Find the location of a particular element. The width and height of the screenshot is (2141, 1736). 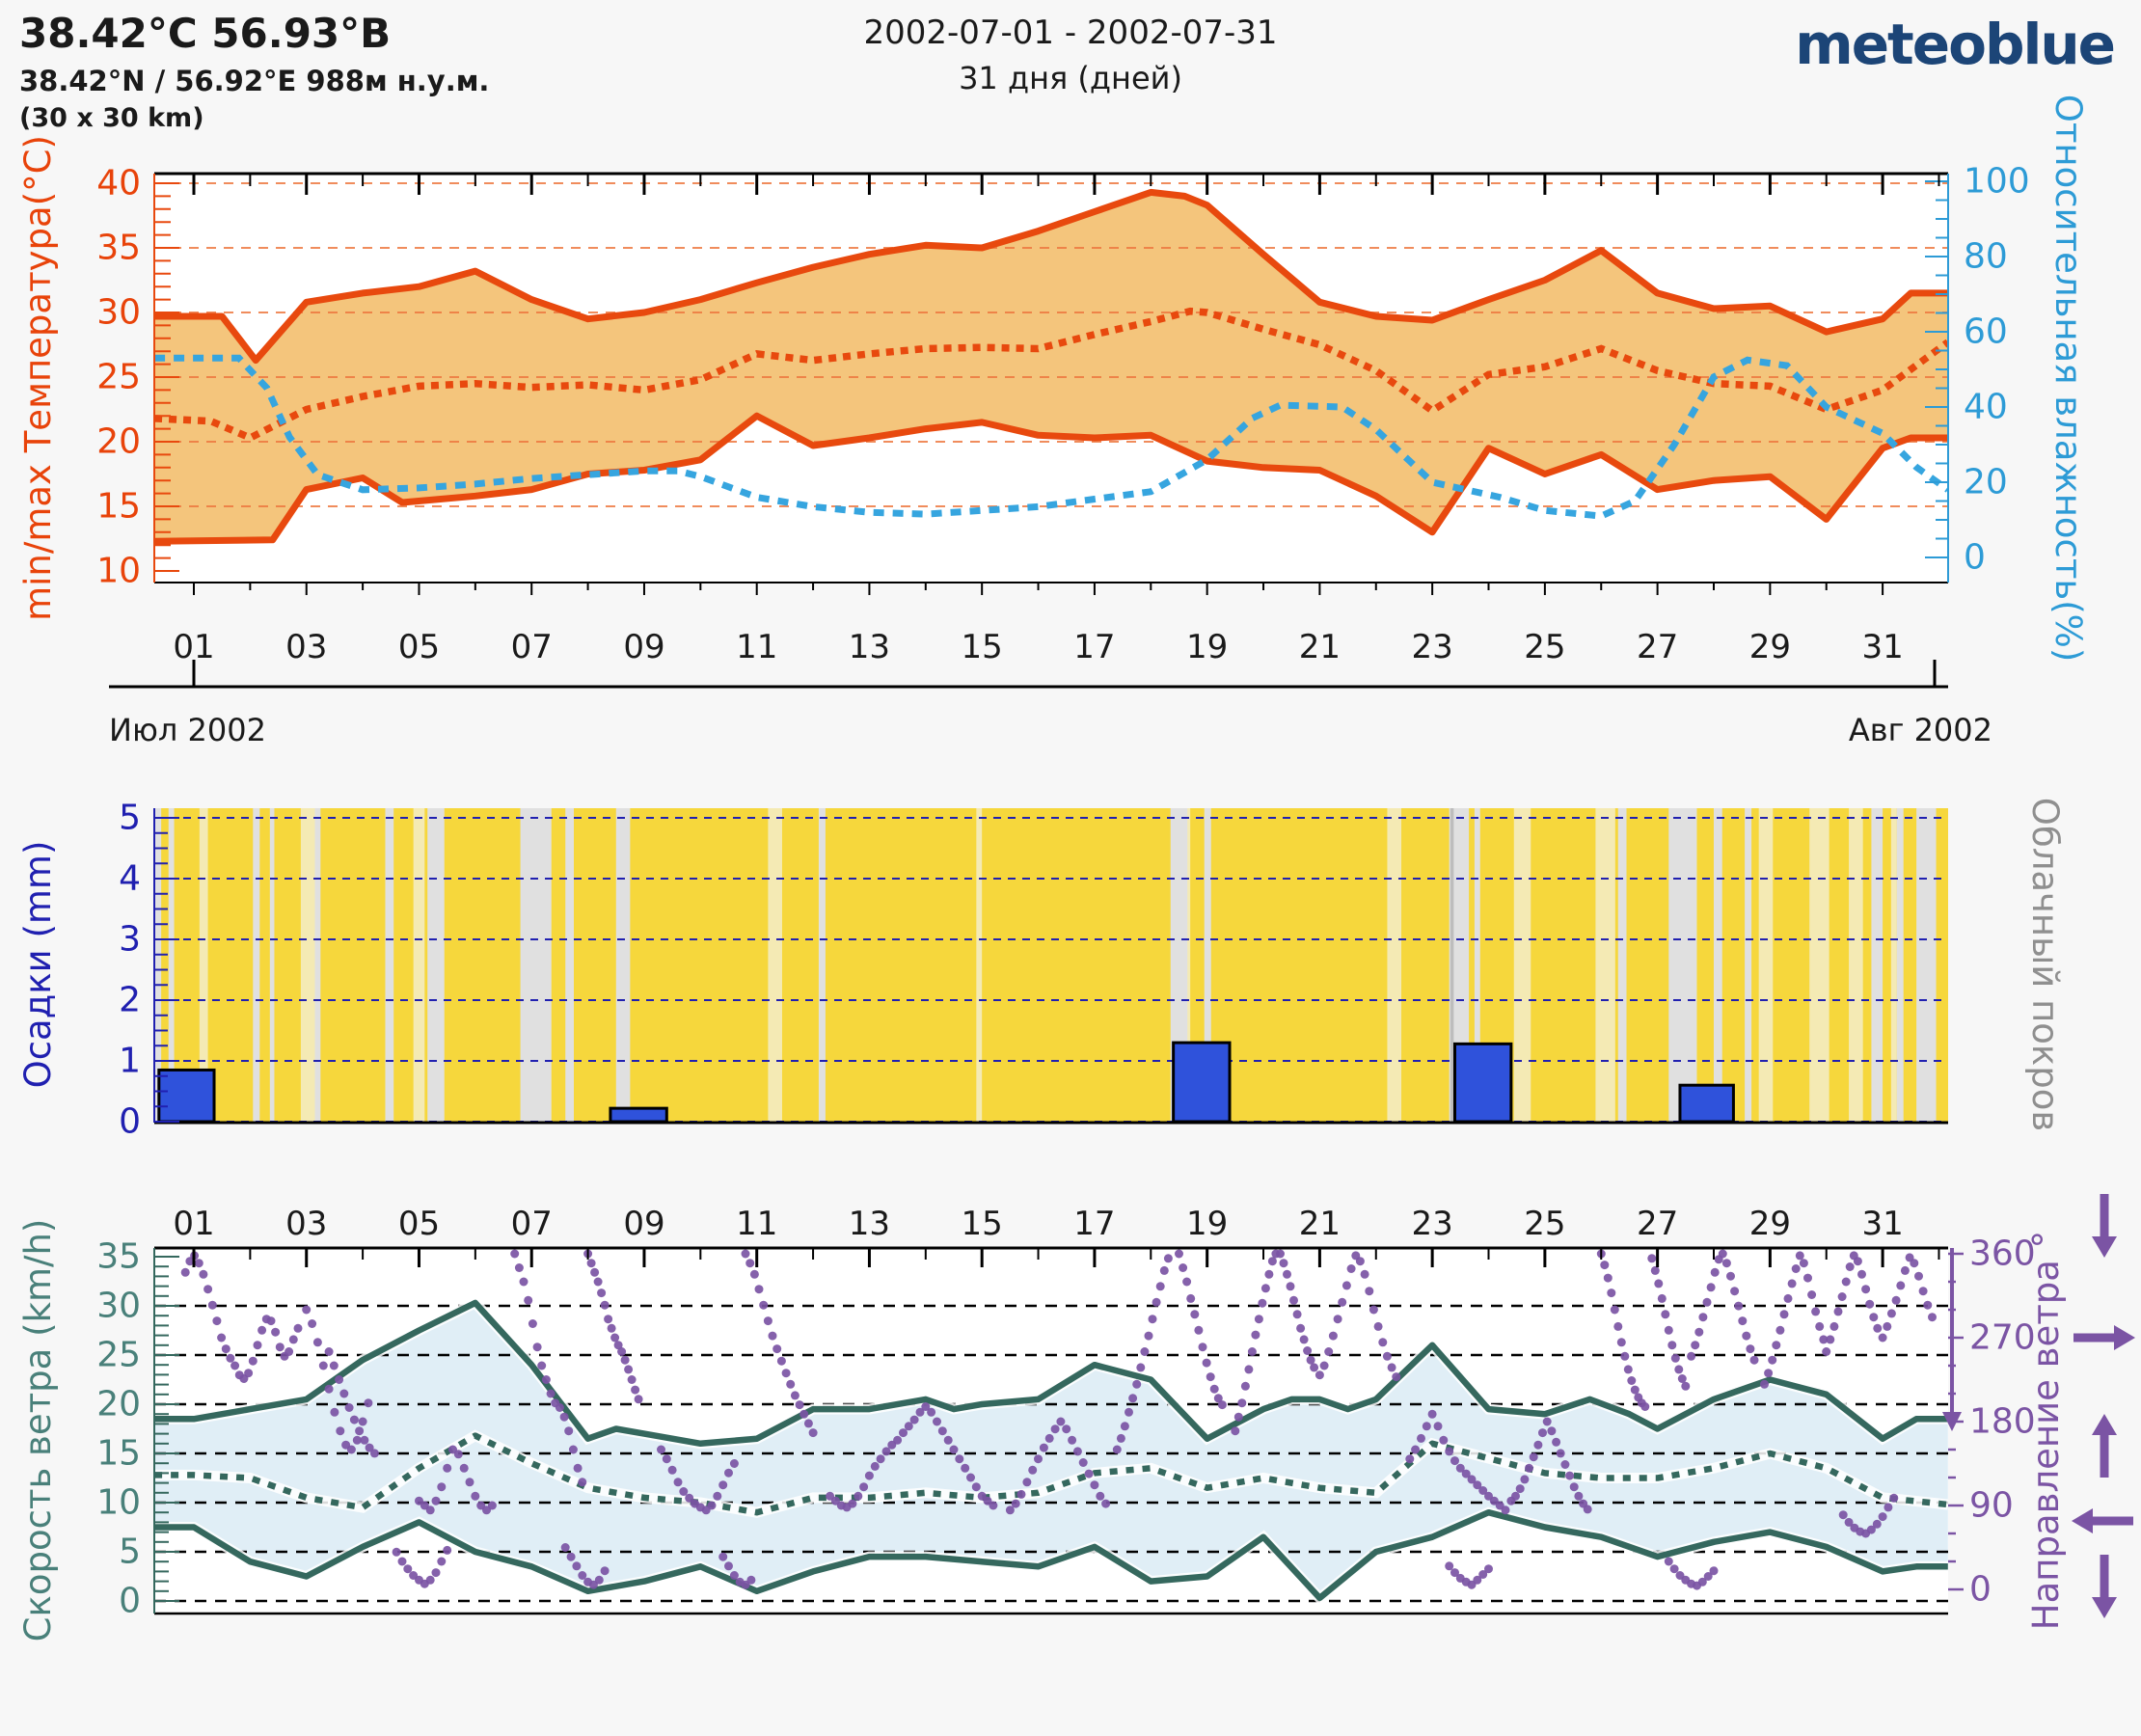

date-header: 2002-07-01 - 2002-07-31 31 дня (дней) is located at coordinates (1070, 55).